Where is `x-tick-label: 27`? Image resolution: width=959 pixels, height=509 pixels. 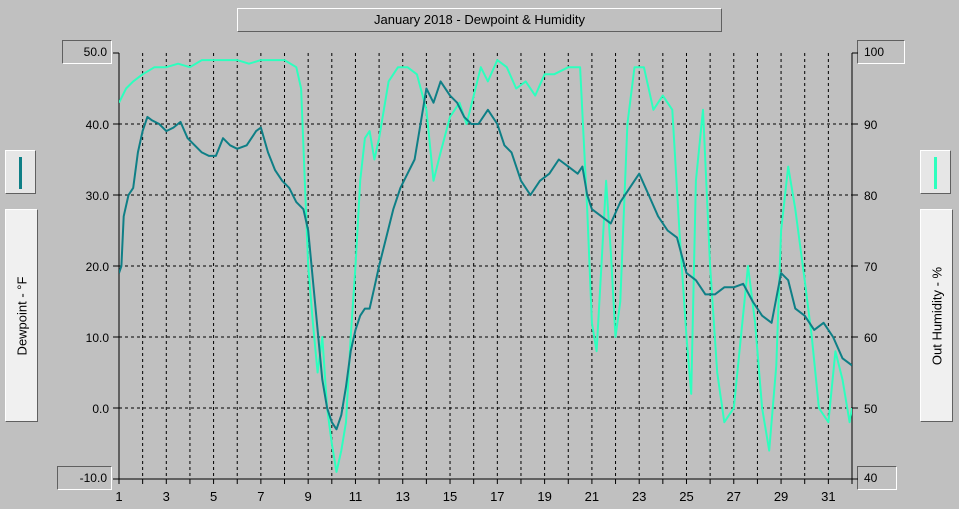 x-tick-label: 27 is located at coordinates (734, 496).